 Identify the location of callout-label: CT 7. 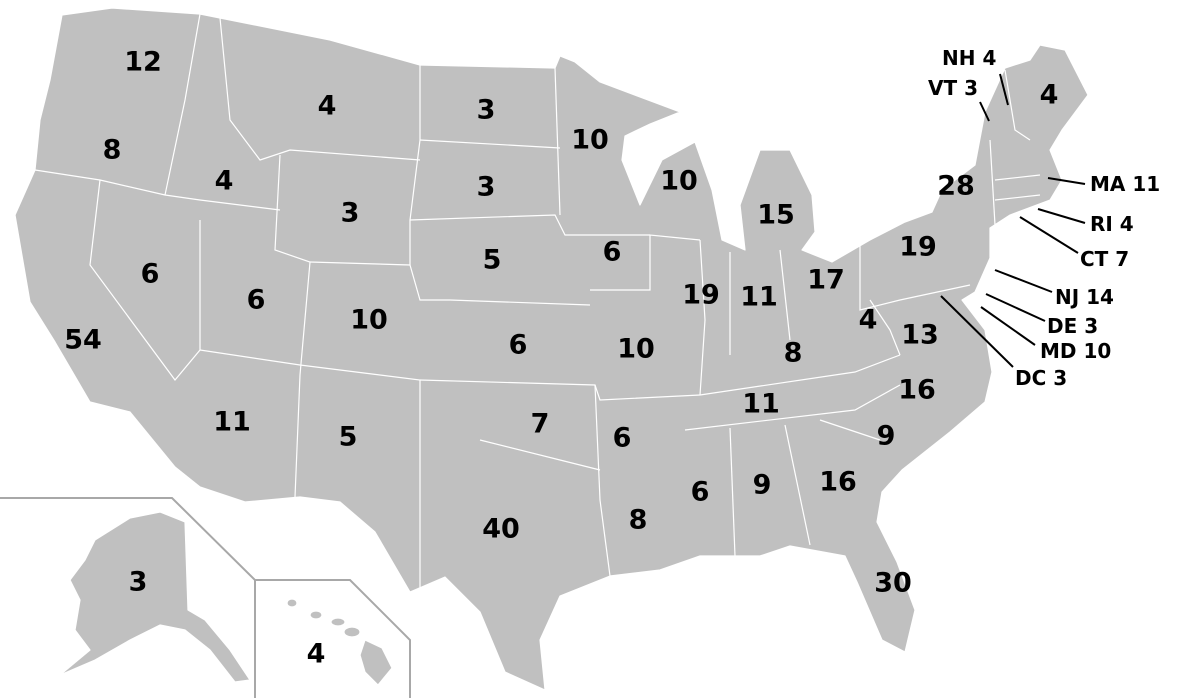
(1104, 259).